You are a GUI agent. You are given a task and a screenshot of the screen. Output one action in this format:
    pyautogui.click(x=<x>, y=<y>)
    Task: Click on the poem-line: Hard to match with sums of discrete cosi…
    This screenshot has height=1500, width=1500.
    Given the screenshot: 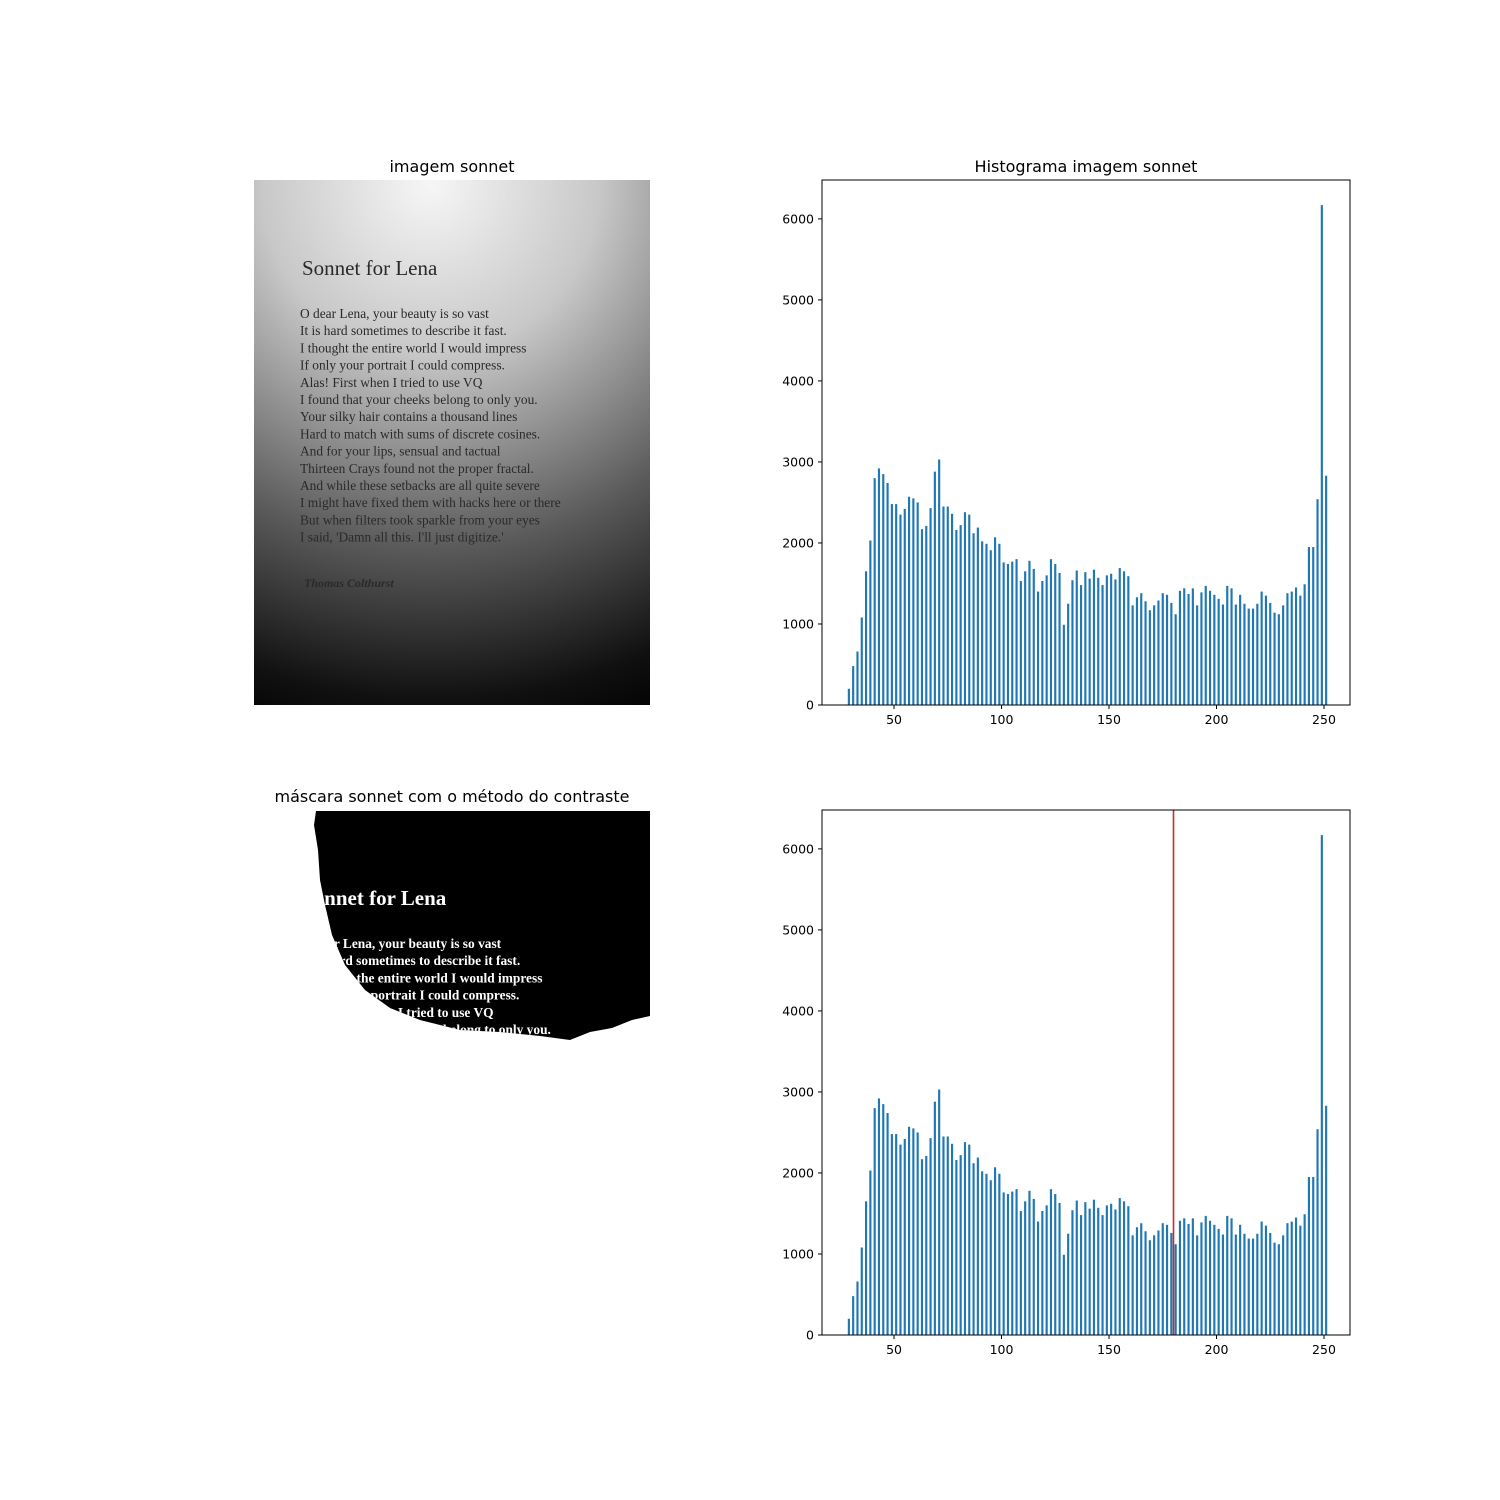 What is the action you would take?
    pyautogui.click(x=420, y=433)
    